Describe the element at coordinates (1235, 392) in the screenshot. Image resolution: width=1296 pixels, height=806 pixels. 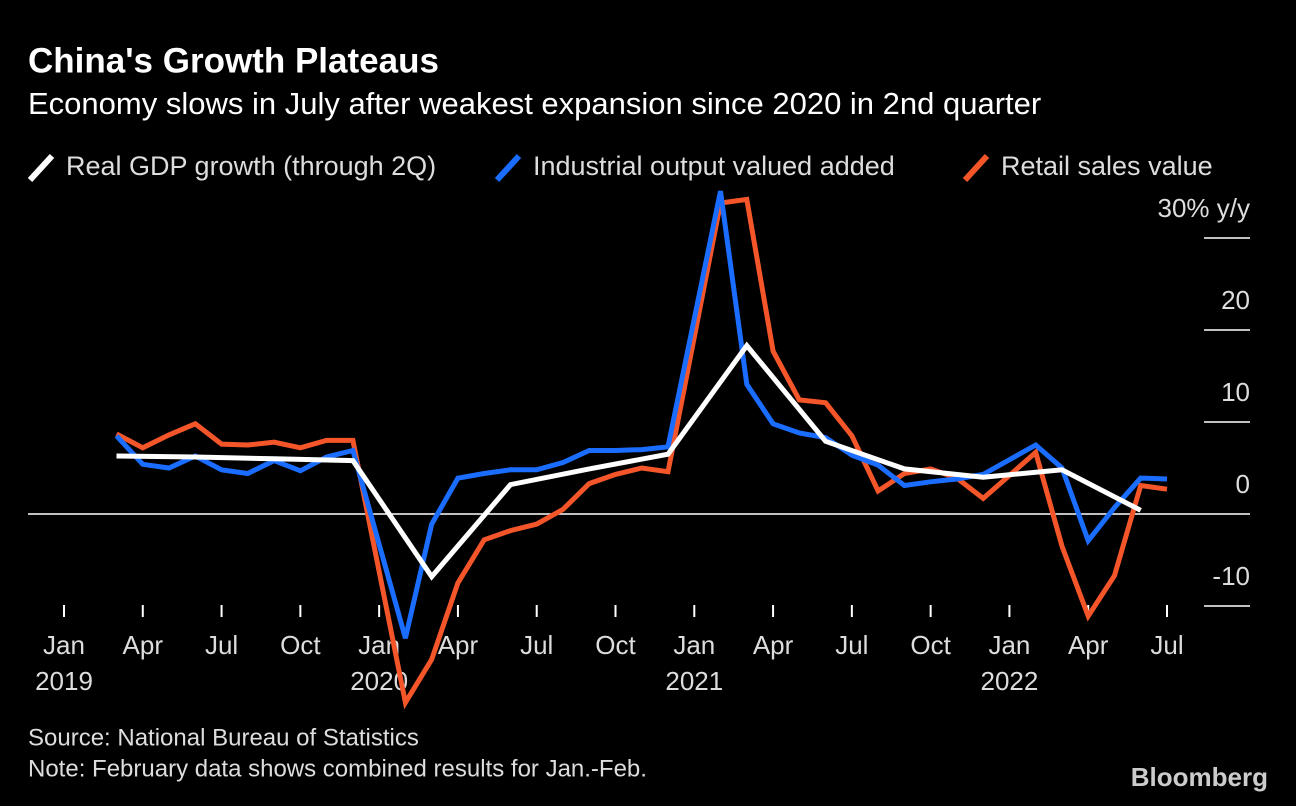
I see `y-tick-label: 10` at that location.